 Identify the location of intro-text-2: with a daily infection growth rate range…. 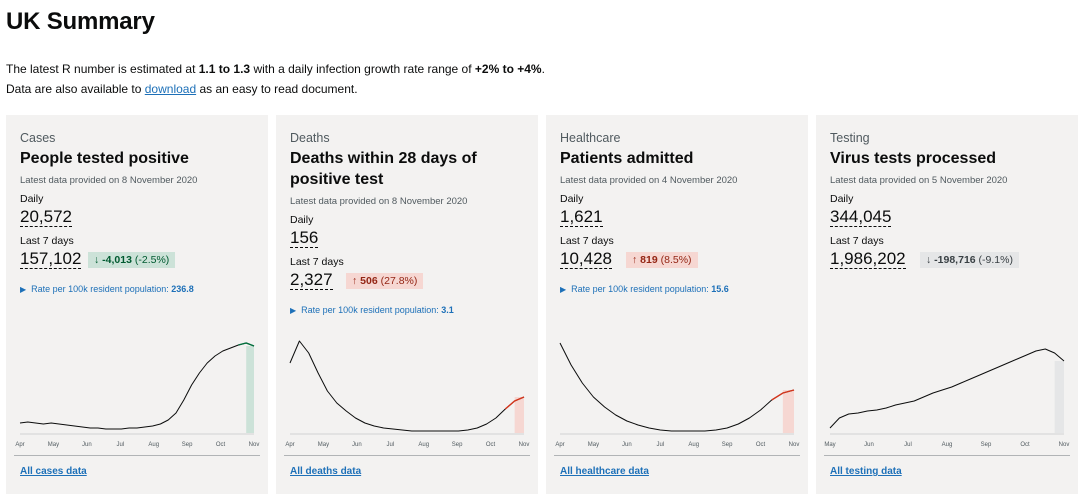
(362, 69).